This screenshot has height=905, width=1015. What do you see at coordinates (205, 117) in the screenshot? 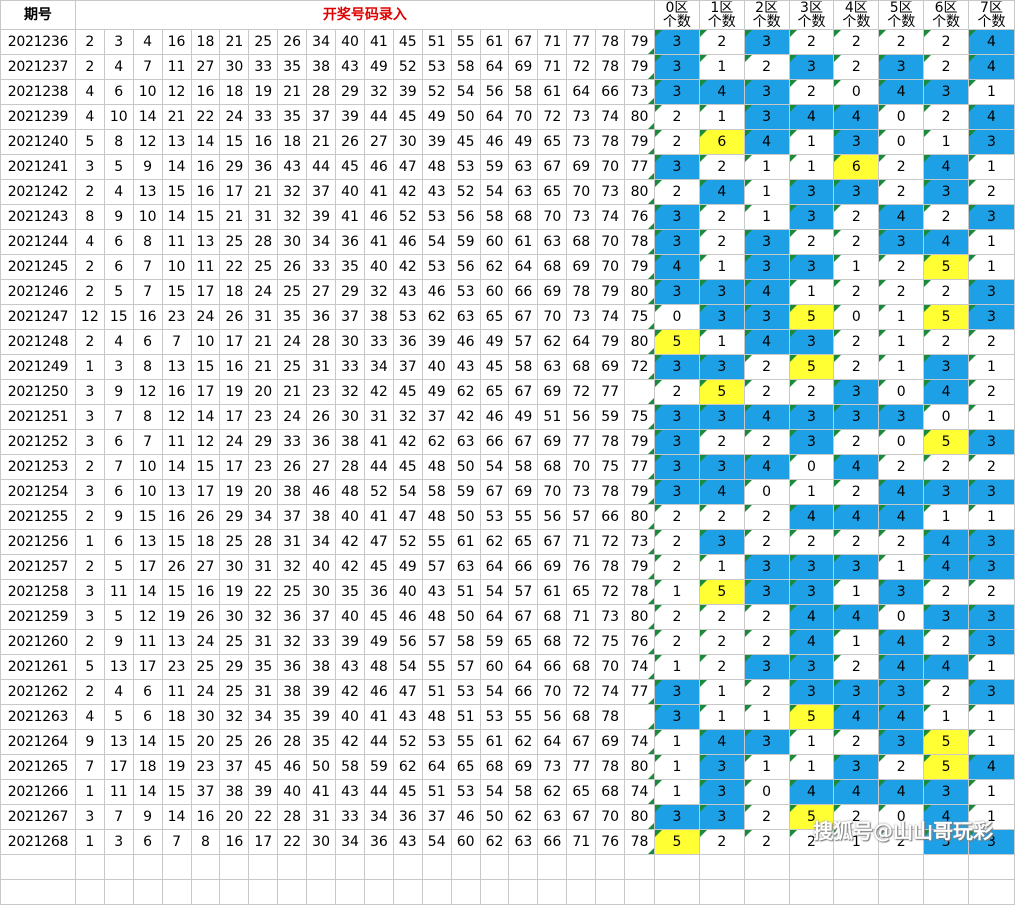
I see `number-cell: 22` at bounding box center [205, 117].